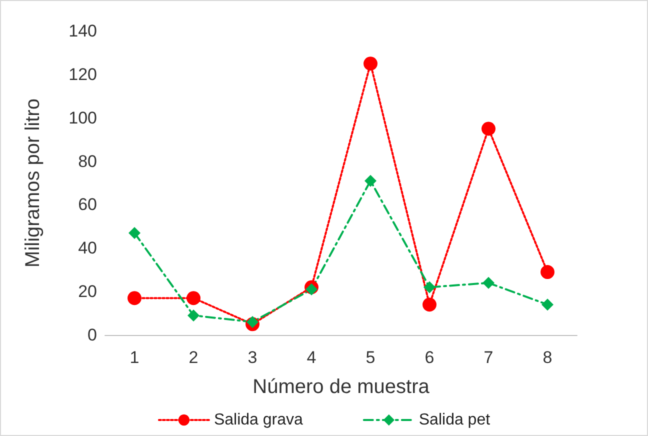  I want to click on x-tick-label: 4, so click(311, 357).